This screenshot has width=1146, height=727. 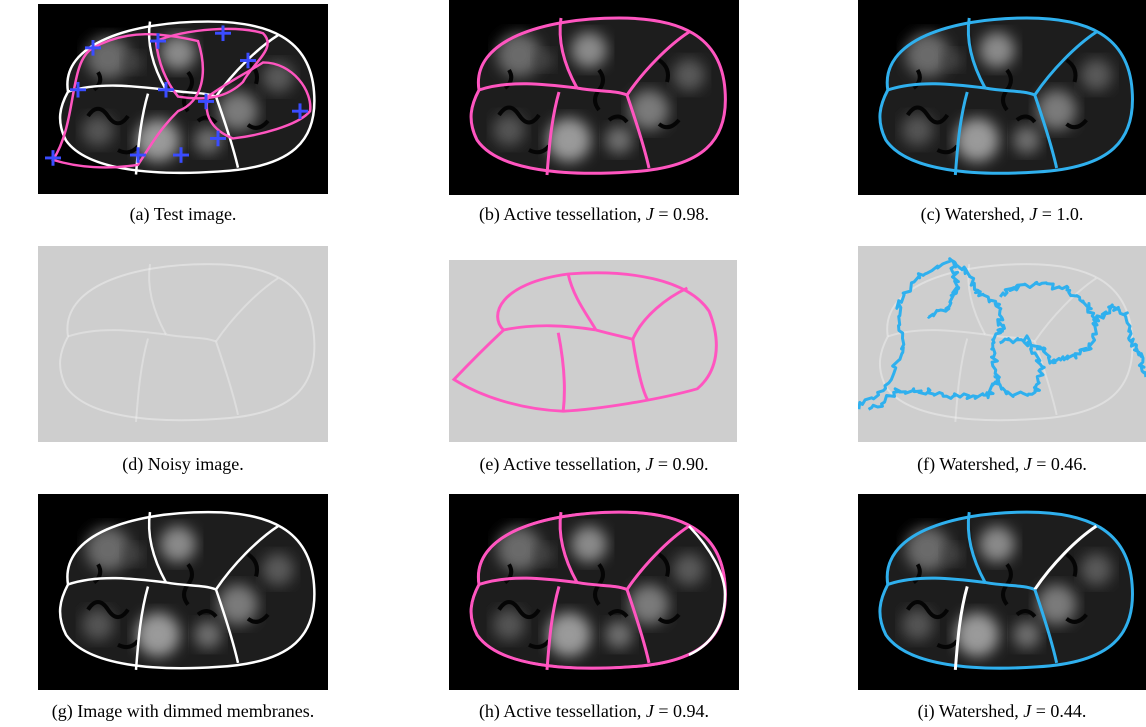 I want to click on jagged-watershed-line, so click(x=1119, y=340).